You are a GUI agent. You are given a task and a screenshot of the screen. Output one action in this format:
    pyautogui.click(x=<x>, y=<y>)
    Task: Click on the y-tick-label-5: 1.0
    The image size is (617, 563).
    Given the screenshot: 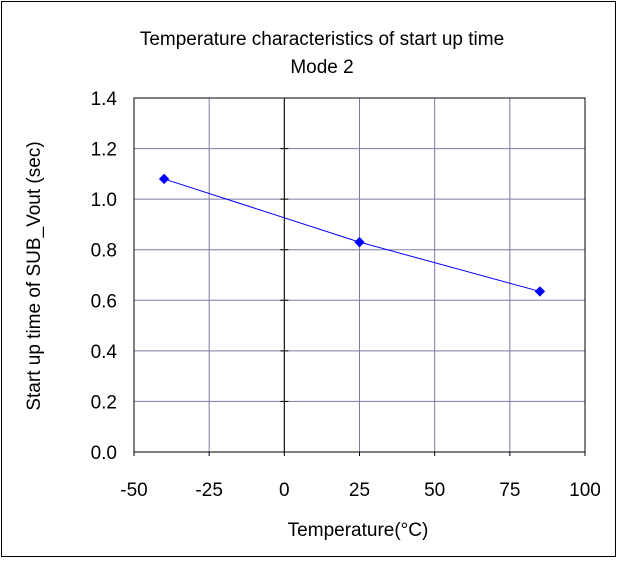 What is the action you would take?
    pyautogui.click(x=104, y=200)
    